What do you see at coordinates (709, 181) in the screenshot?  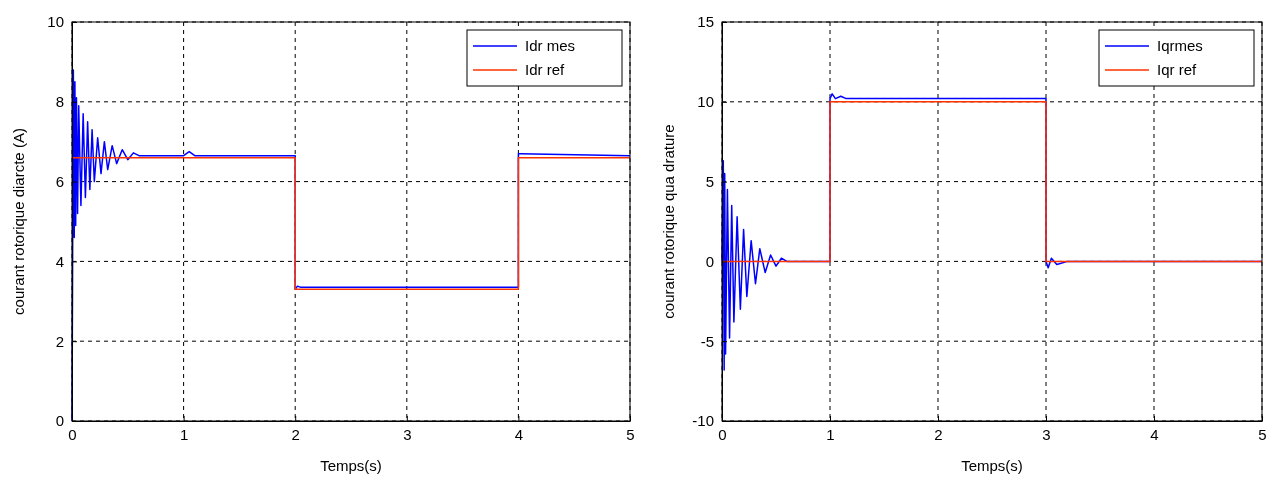 I see `y-tick-label: 5` at bounding box center [709, 181].